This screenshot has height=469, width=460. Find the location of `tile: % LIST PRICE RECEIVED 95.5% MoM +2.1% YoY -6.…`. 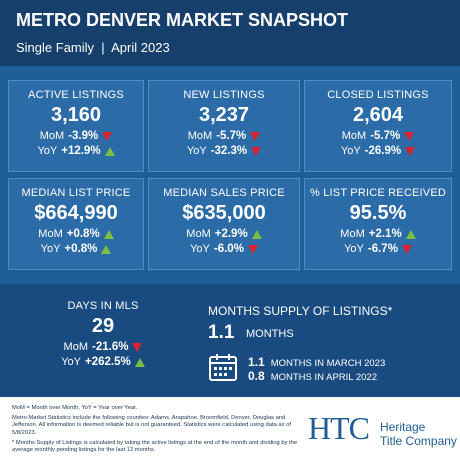

tile: % LIST PRICE RECEIVED 95.5% MoM +2.1% YoY -6.… is located at coordinates (378, 224).